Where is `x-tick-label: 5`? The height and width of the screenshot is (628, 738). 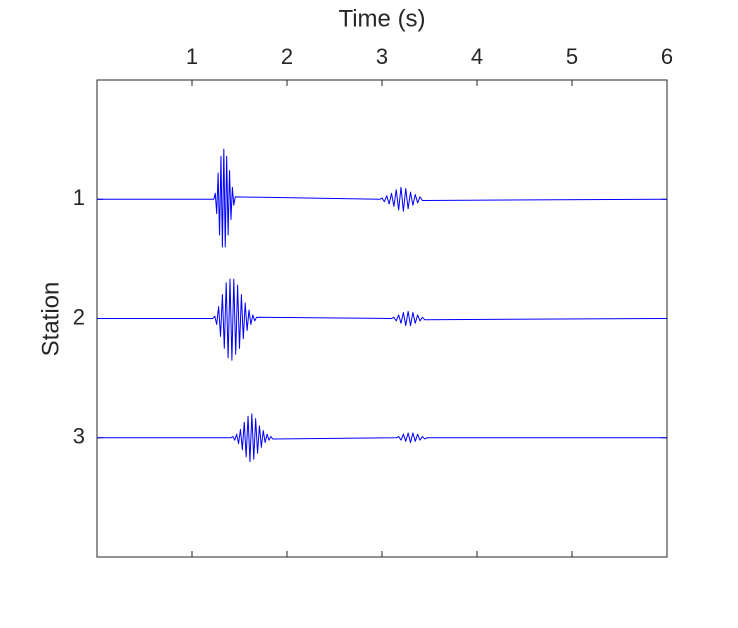 x-tick-label: 5 is located at coordinates (572, 56).